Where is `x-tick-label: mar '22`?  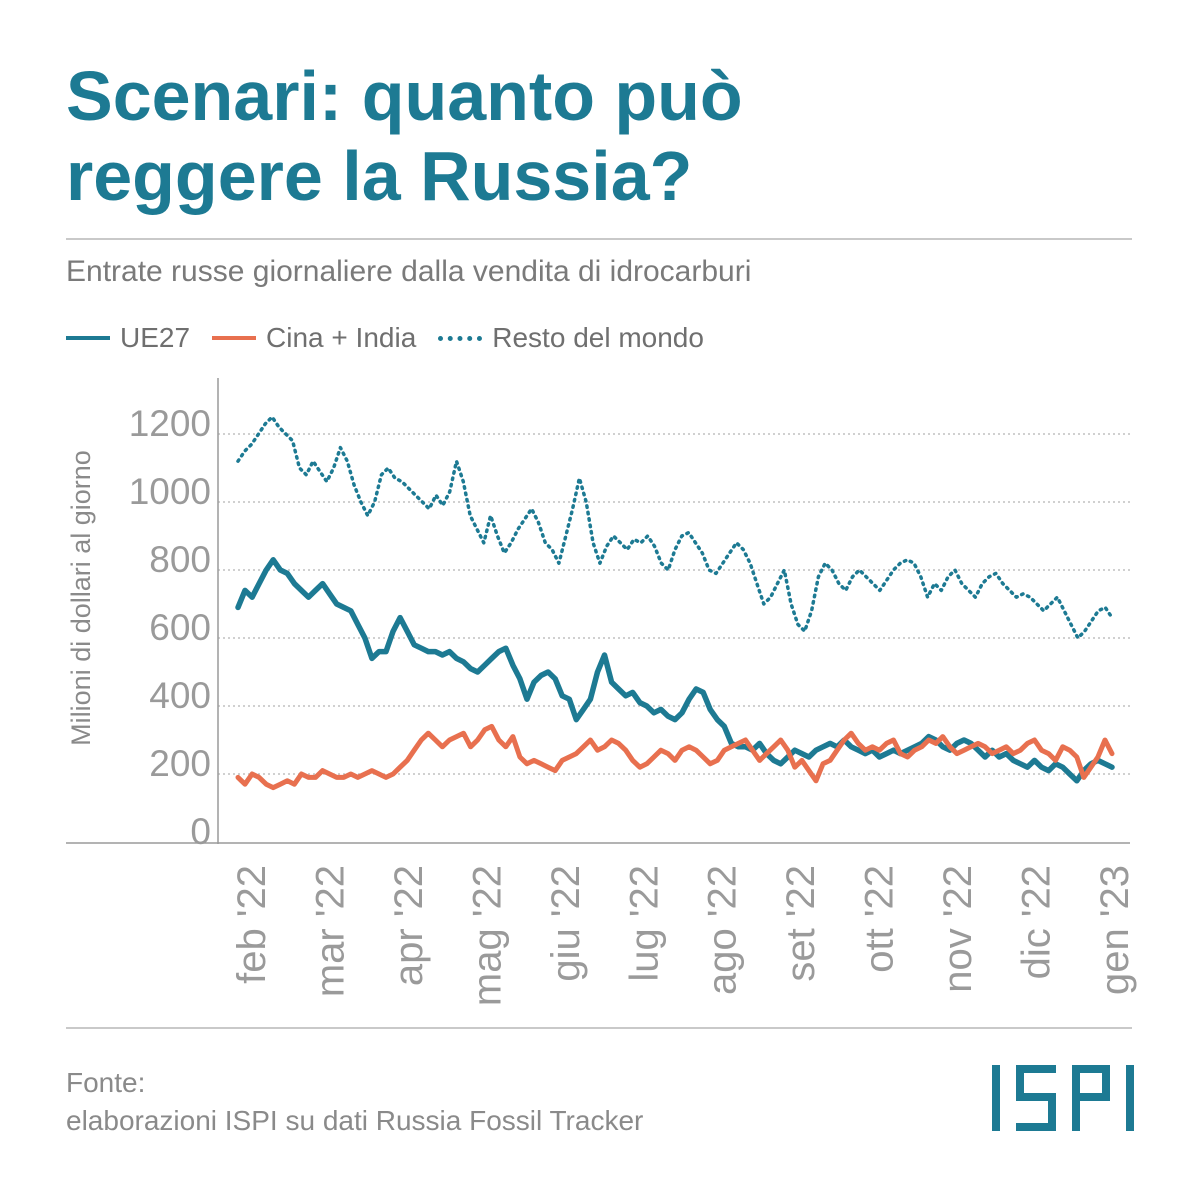 x-tick-label: mar '22 is located at coordinates (330, 931).